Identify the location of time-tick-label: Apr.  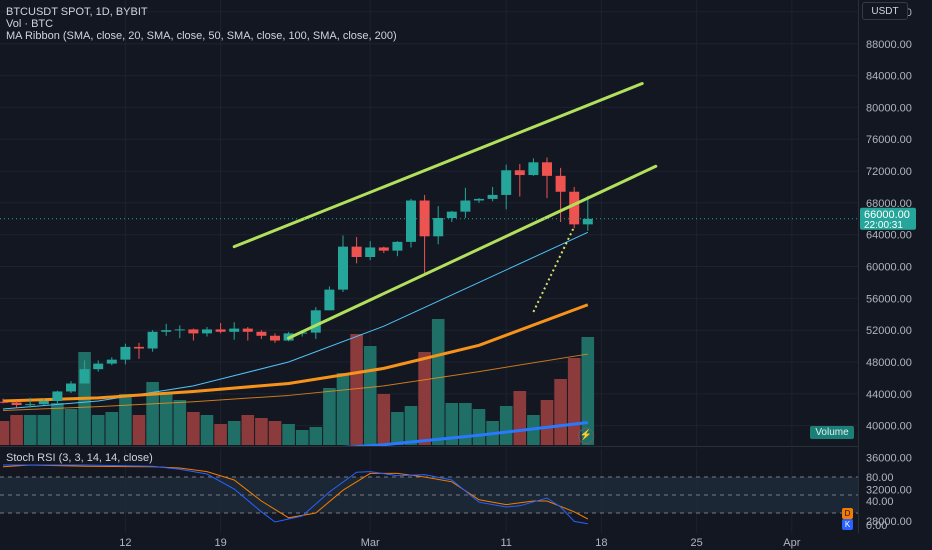
(791, 543).